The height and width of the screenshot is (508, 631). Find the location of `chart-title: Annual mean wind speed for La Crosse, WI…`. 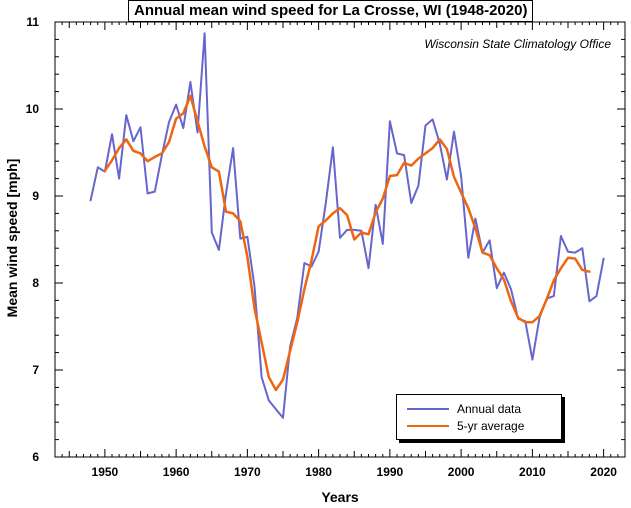

chart-title: Annual mean wind speed for La Crosse, WI… is located at coordinates (331, 11).